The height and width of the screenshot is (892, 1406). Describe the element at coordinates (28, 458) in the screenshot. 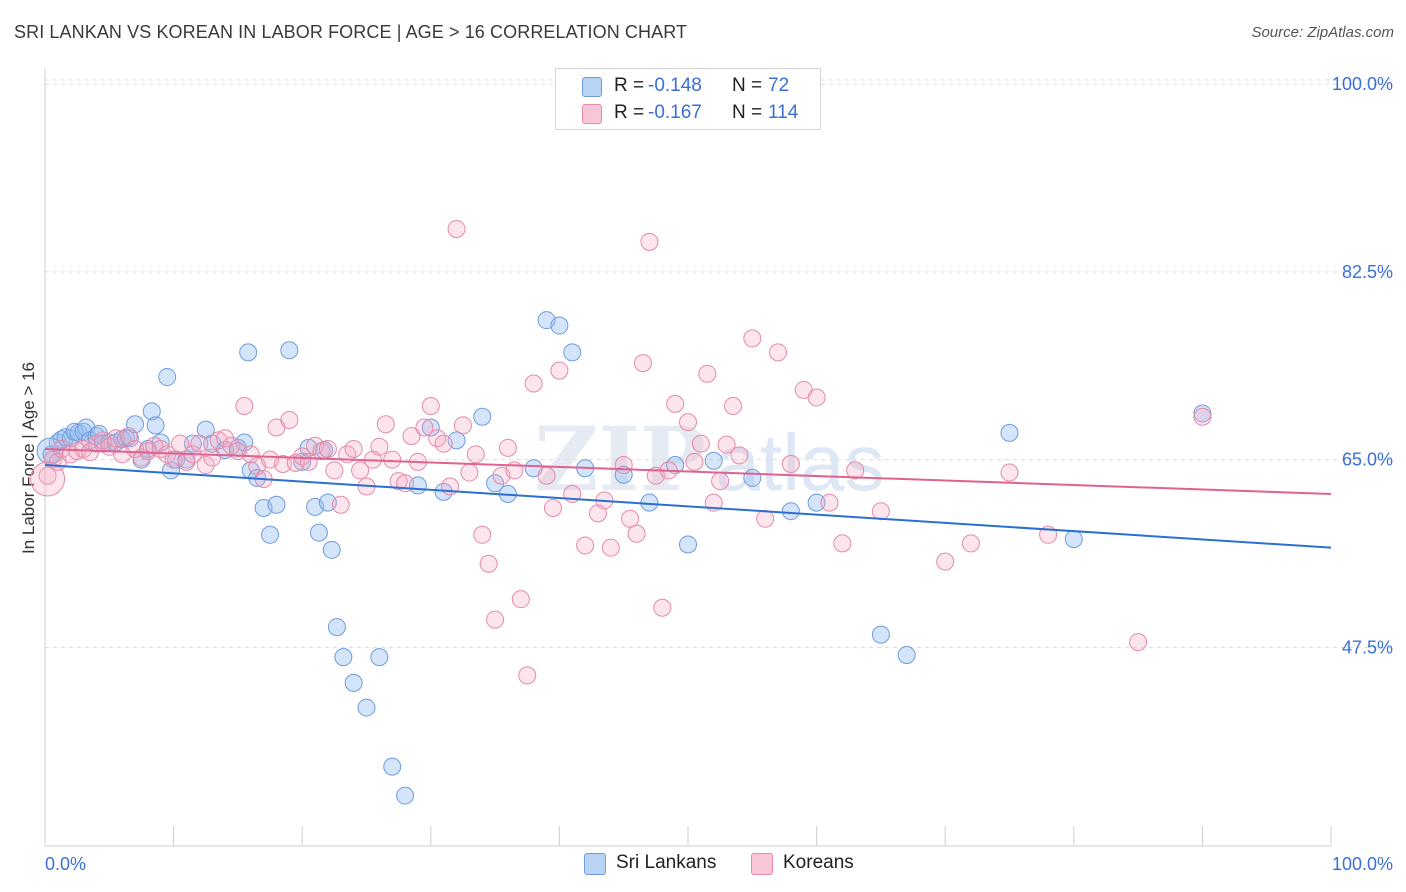

I see `y-axis-label: In Labor Force | Age > 16` at that location.